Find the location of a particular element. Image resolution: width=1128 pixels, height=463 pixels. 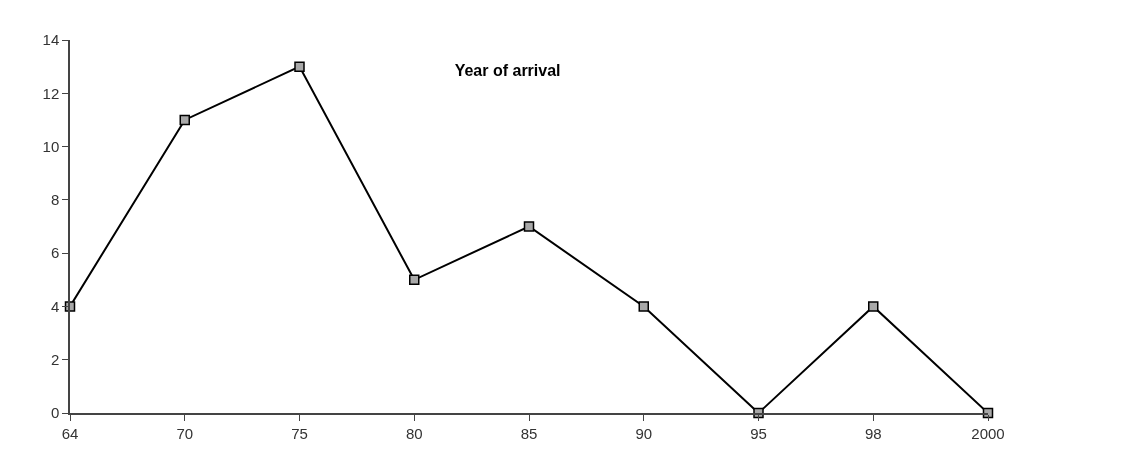

y-tick-label: 4 is located at coordinates (55, 306).